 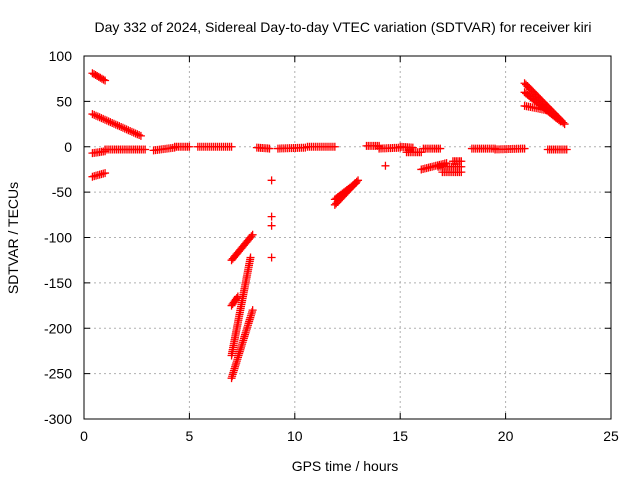 I want to click on y-tick-label: 100, so click(x=61, y=56).